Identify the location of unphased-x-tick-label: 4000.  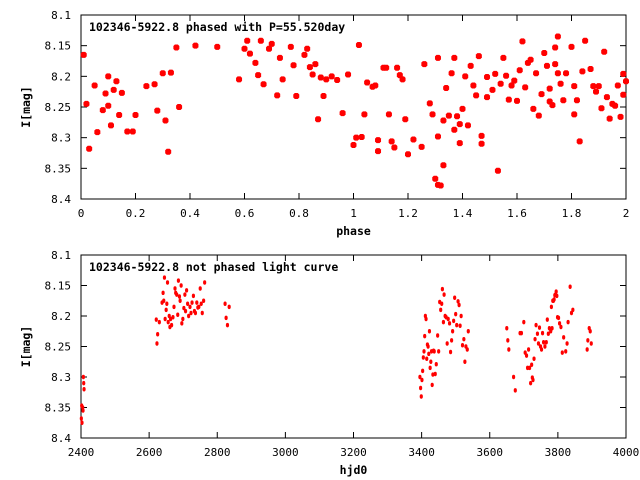
(626, 452).